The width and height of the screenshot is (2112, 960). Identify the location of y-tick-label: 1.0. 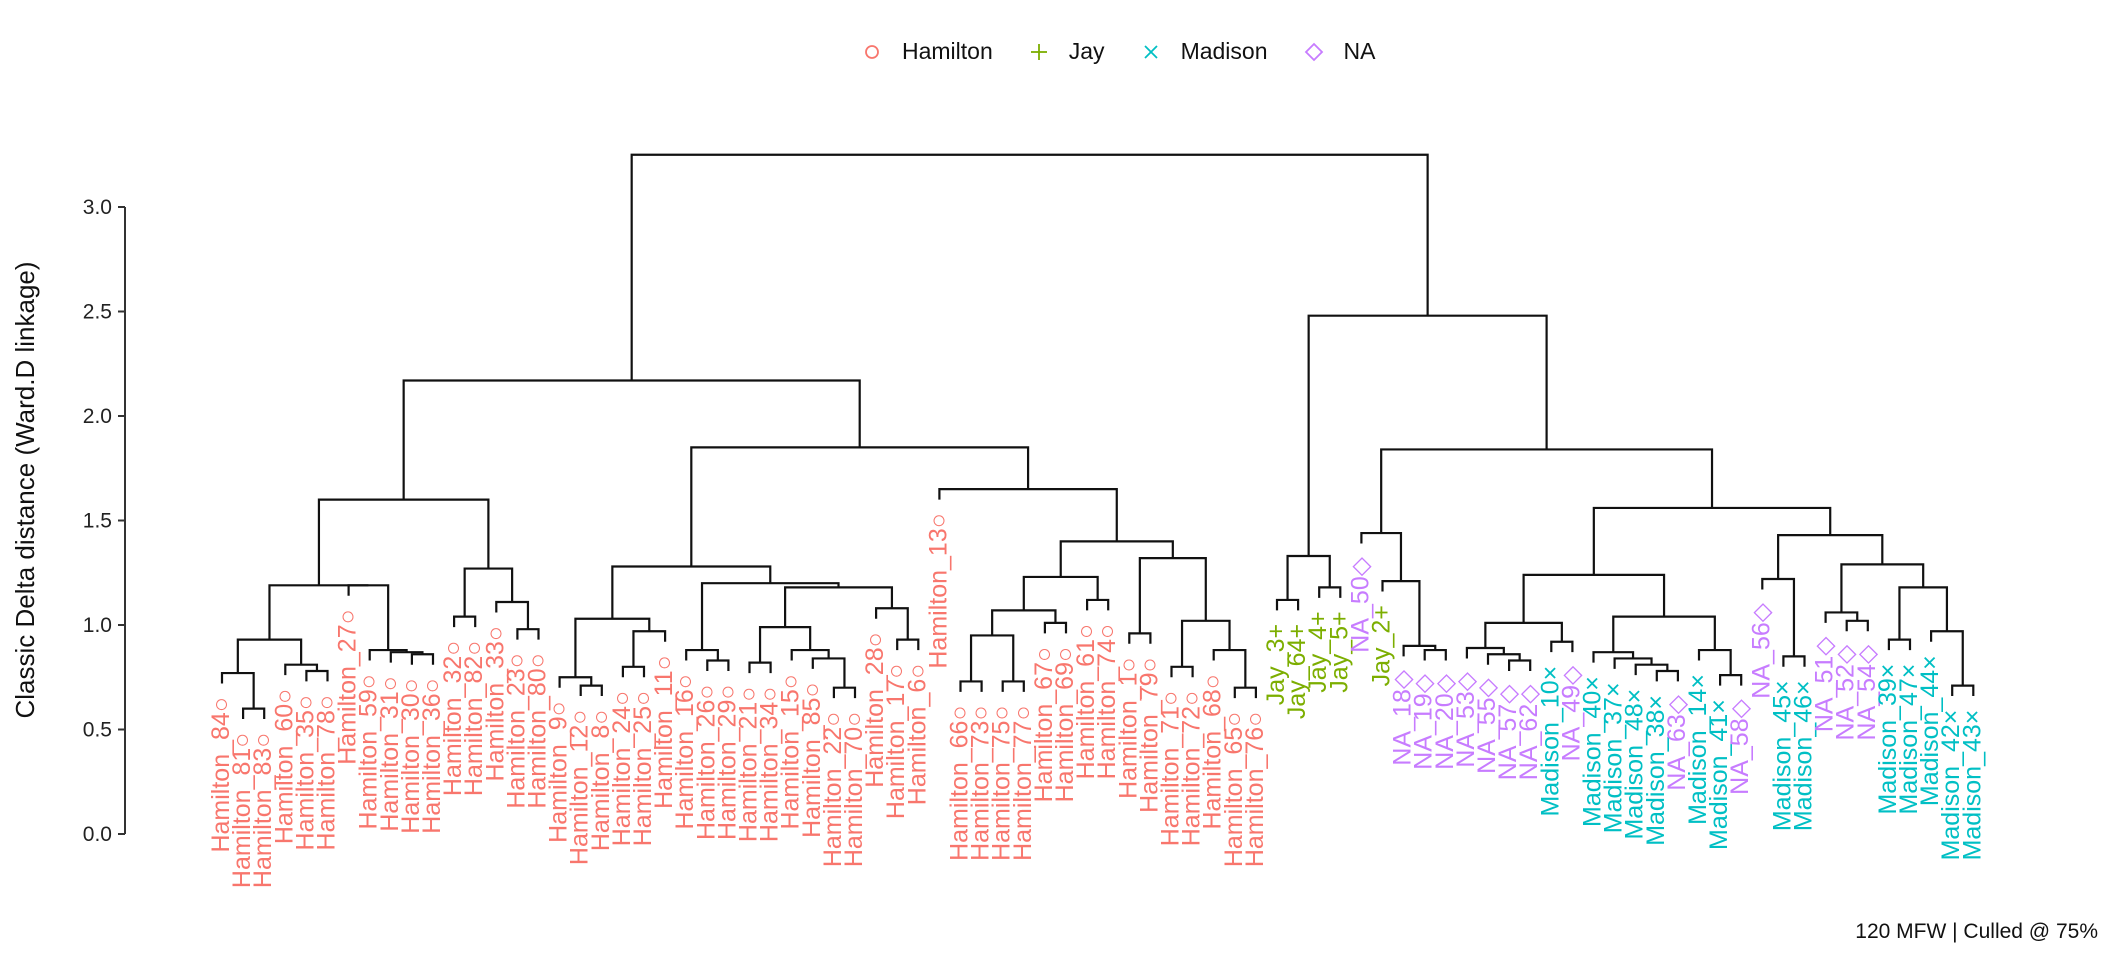
(97, 625).